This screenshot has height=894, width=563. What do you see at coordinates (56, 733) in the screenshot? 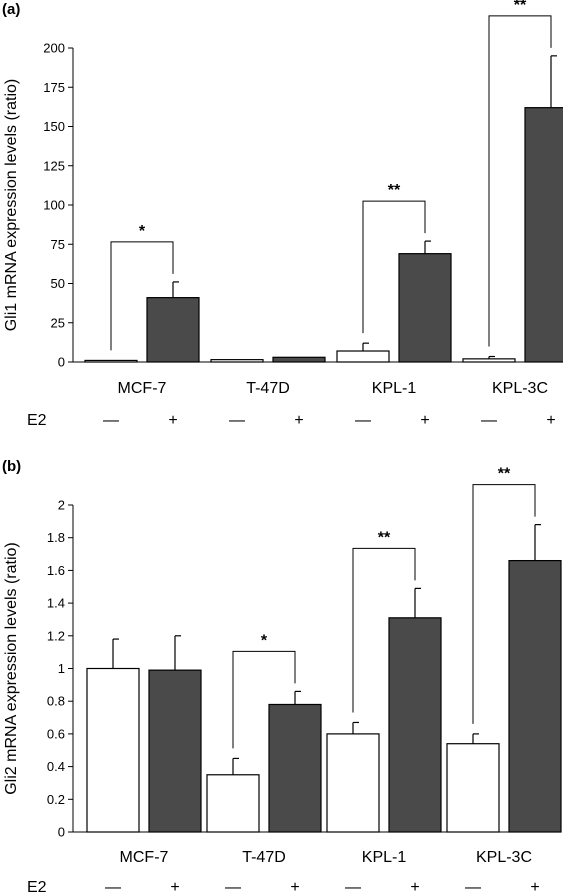
I see `y-tick-label: 0.6` at bounding box center [56, 733].